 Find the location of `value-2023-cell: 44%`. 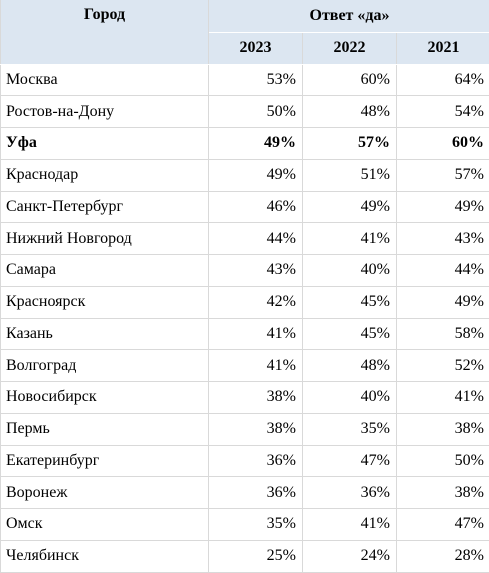

value-2023-cell: 44% is located at coordinates (256, 239).